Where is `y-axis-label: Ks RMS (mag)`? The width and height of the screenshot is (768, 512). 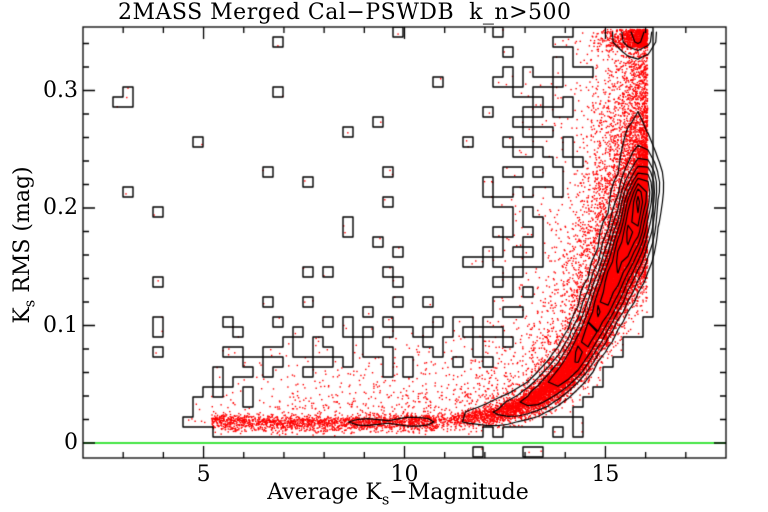 y-axis-label: Ks RMS (mag) is located at coordinates (24, 245).